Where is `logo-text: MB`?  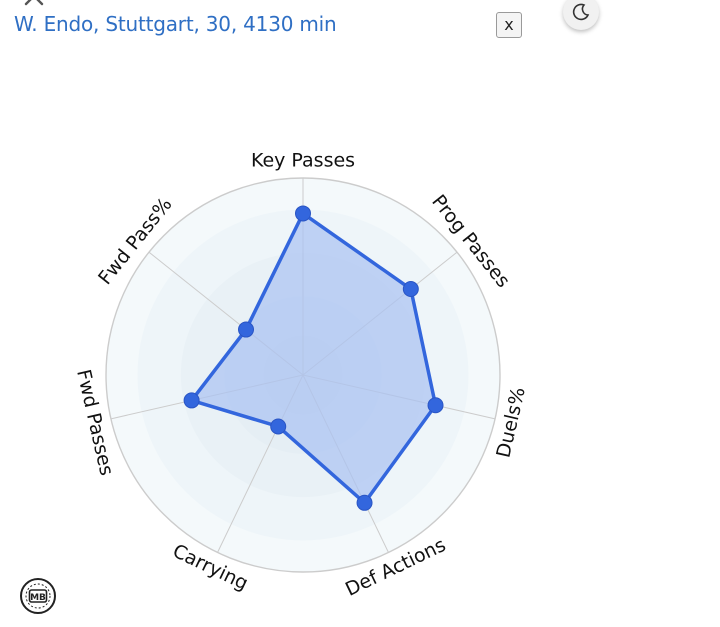
logo-text: MB is located at coordinates (38, 598).